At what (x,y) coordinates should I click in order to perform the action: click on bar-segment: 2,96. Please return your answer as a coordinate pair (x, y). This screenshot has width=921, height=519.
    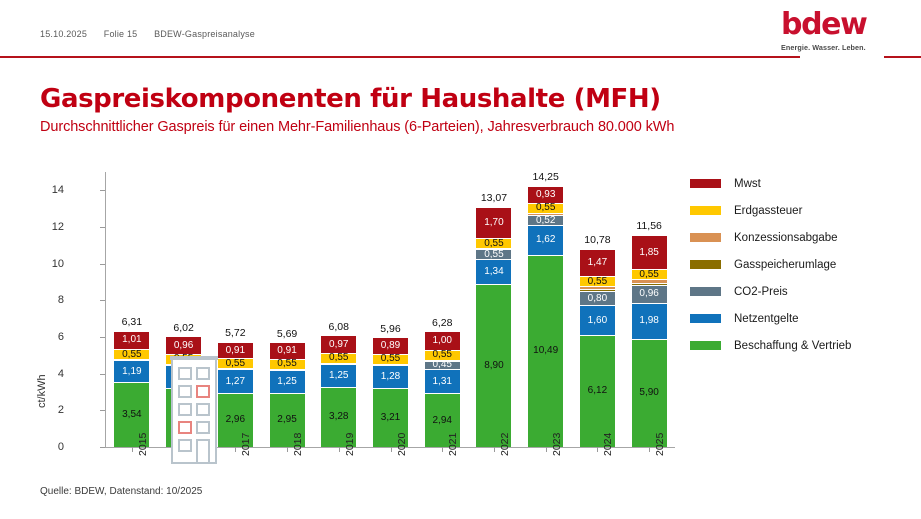
    Looking at the image, I should click on (235, 419).